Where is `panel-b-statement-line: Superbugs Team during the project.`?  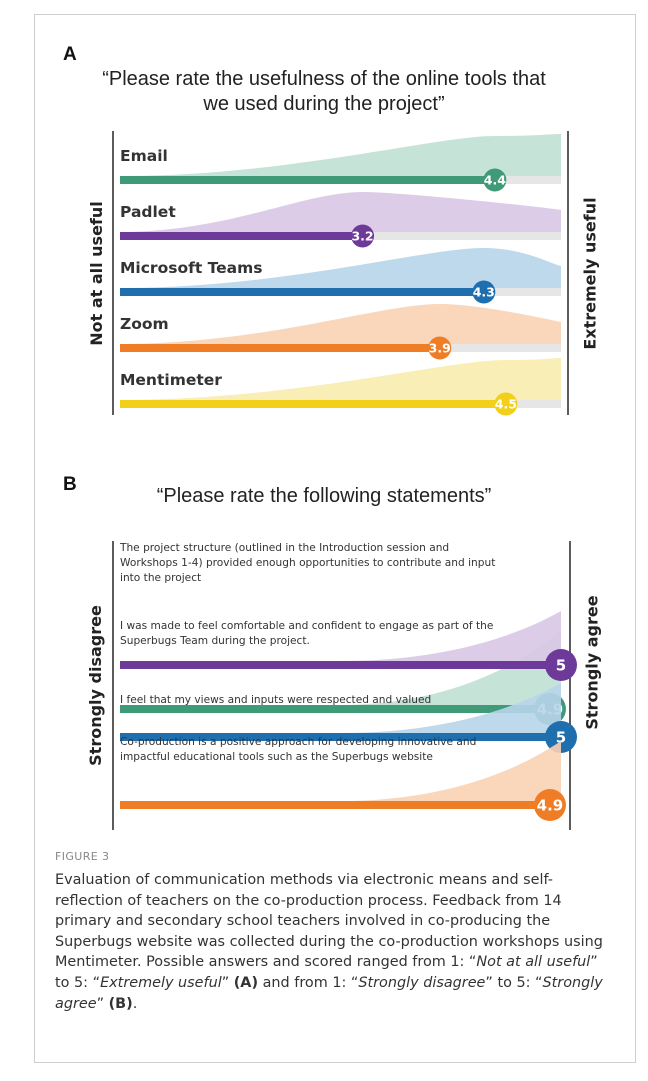
panel-b-statement-line: Superbugs Team during the project. is located at coordinates (215, 641).